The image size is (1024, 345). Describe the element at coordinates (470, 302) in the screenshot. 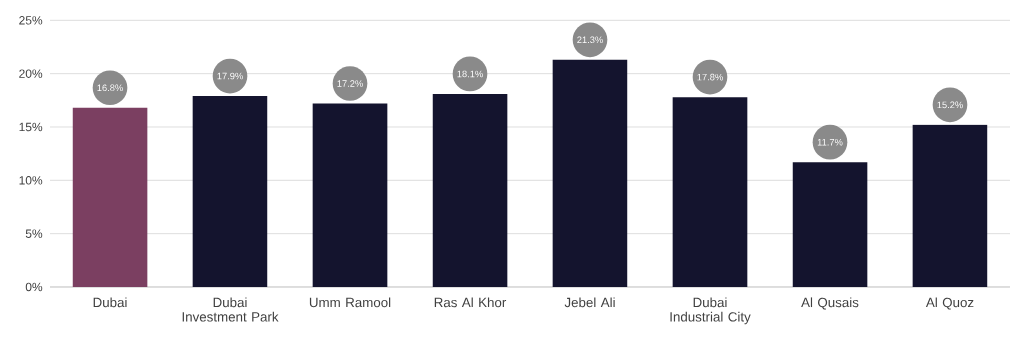

I see `x-tick-label: Ras Al Khor` at that location.